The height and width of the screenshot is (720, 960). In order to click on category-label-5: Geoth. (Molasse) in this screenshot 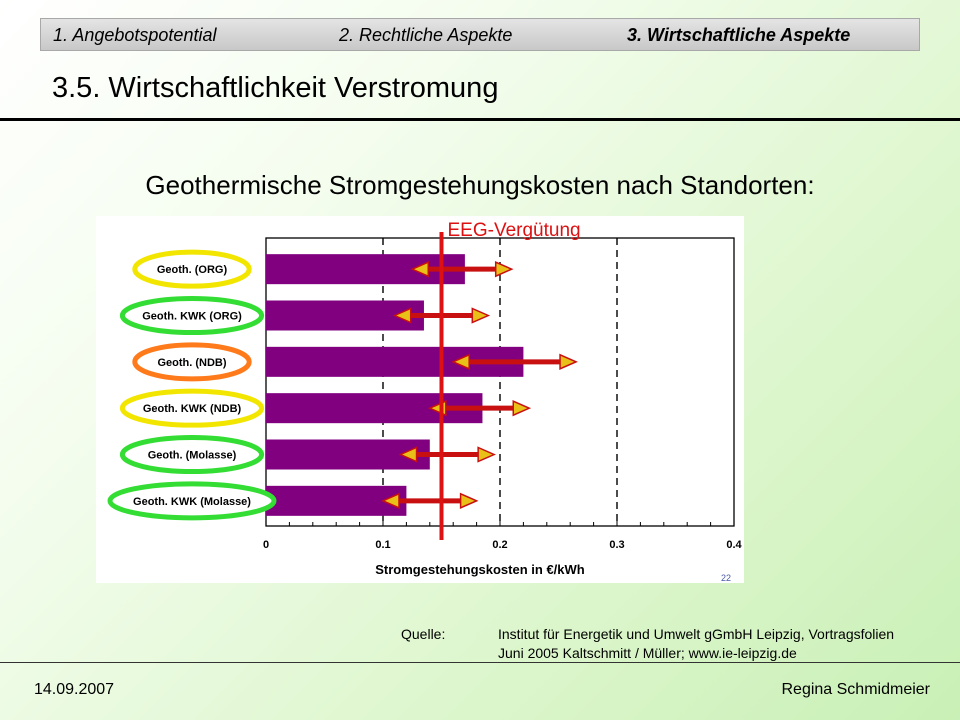, I will do `click(192, 456)`.